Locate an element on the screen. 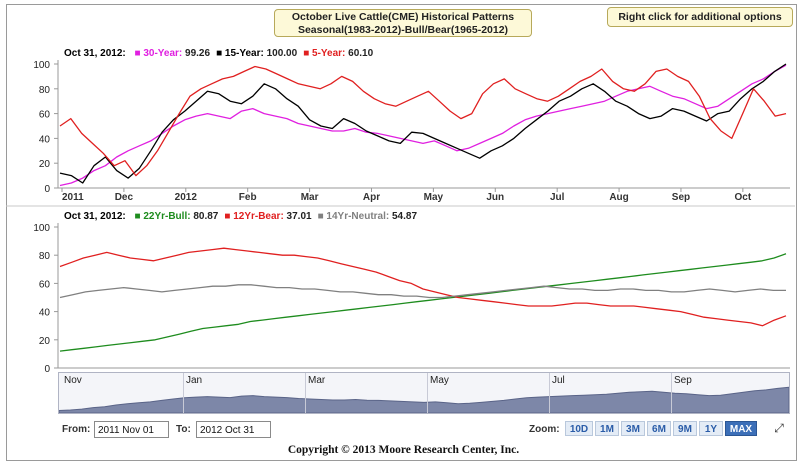  navigator-area is located at coordinates (424, 393).